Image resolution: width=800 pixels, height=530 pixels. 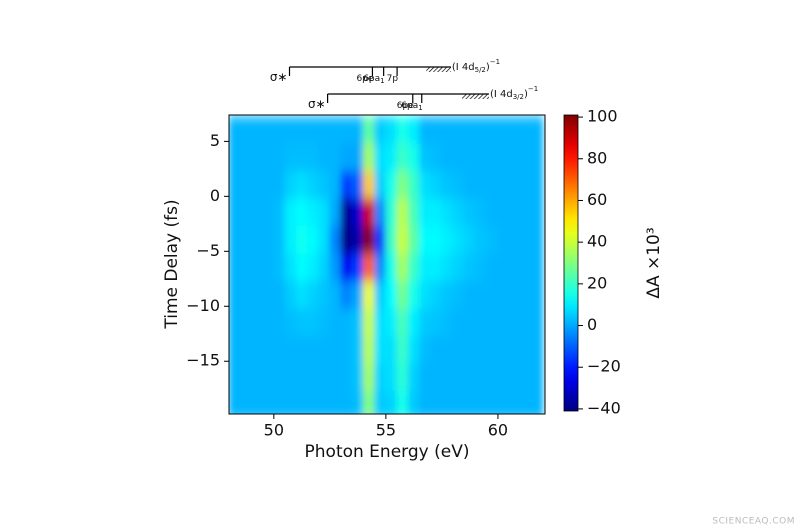 I want to click on colorbar-tick-label: −40, so click(x=604, y=407).